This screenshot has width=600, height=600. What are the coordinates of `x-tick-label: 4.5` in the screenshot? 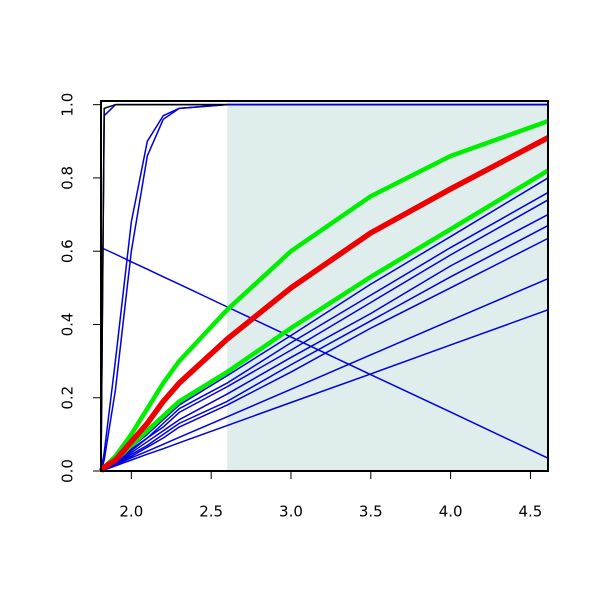 It's located at (531, 512).